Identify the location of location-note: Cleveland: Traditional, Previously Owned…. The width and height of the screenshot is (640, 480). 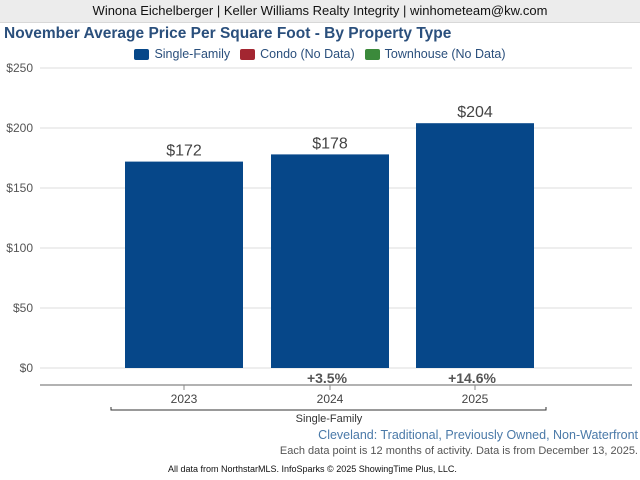
(478, 435).